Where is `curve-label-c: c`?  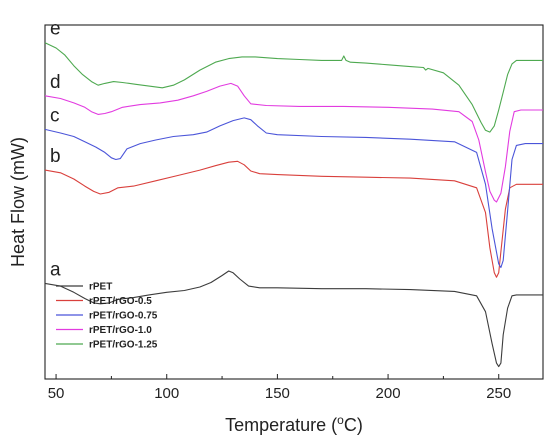
curve-label-c: c is located at coordinates (55, 115).